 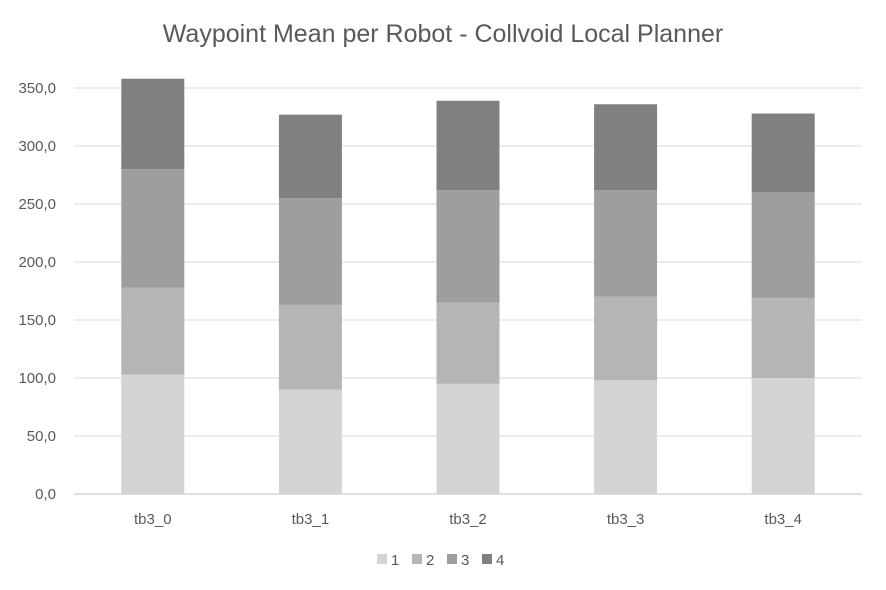 I want to click on y-tick-label: 100,0, so click(x=37, y=378).